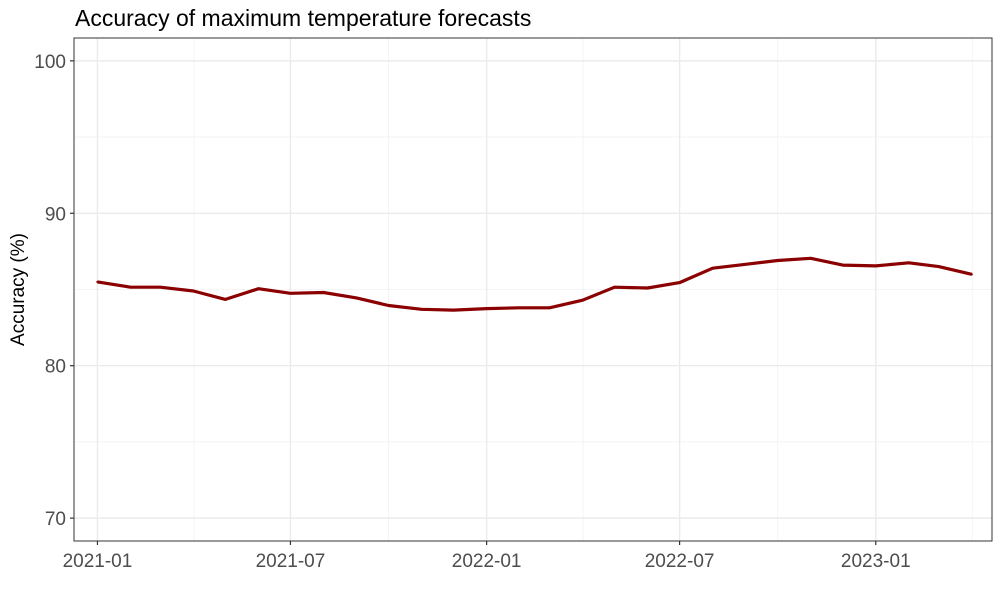 This screenshot has height=600, width=1000. Describe the element at coordinates (680, 561) in the screenshot. I see `x-tick-label: 2022-07` at that location.